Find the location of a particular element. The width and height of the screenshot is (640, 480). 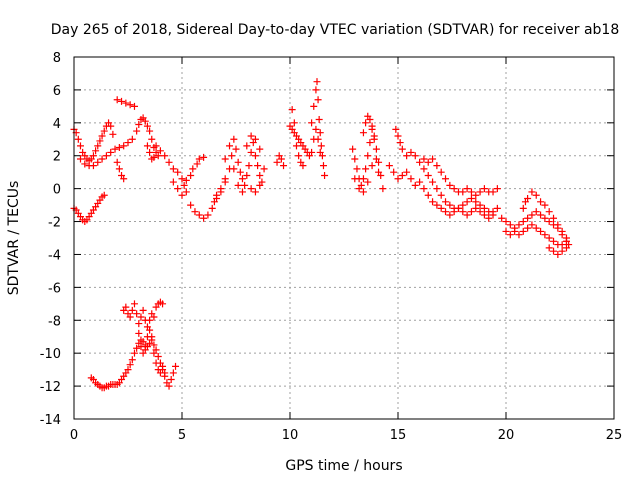

x-tick-label: 15 is located at coordinates (398, 435).